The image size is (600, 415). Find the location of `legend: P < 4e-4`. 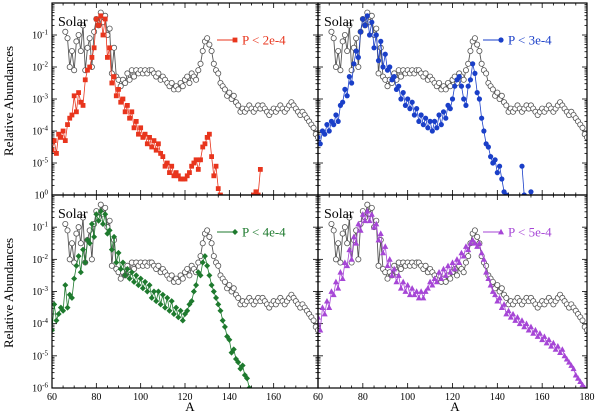

legend: P < 4e-4 is located at coordinates (251, 232).